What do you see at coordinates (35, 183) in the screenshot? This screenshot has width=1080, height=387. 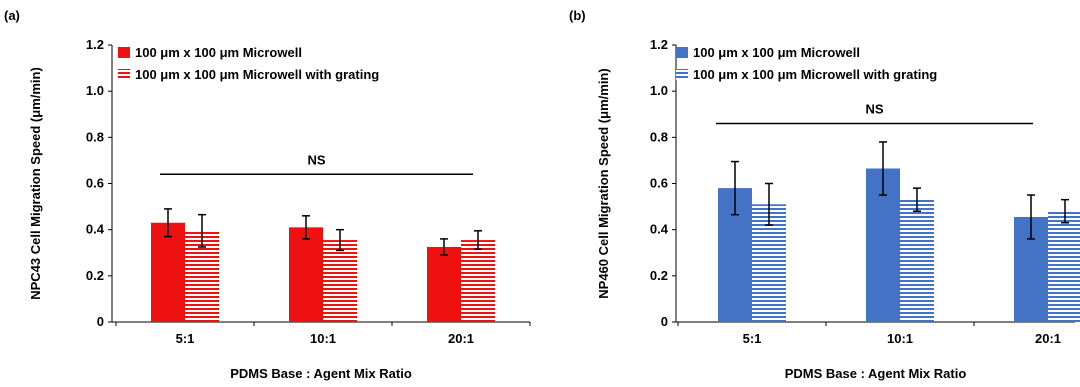 I see `y-axis-title: NPC43 Cell Migration Speed (μm/min)` at bounding box center [35, 183].